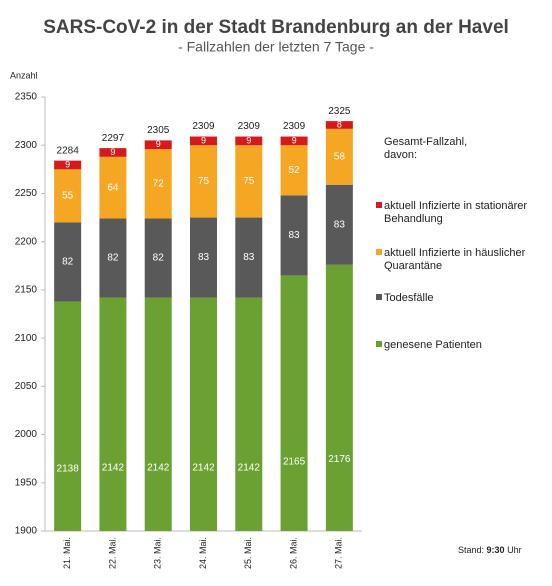 The image size is (552, 586). I want to click on x-tick-label: 23. Mai., so click(158, 553).